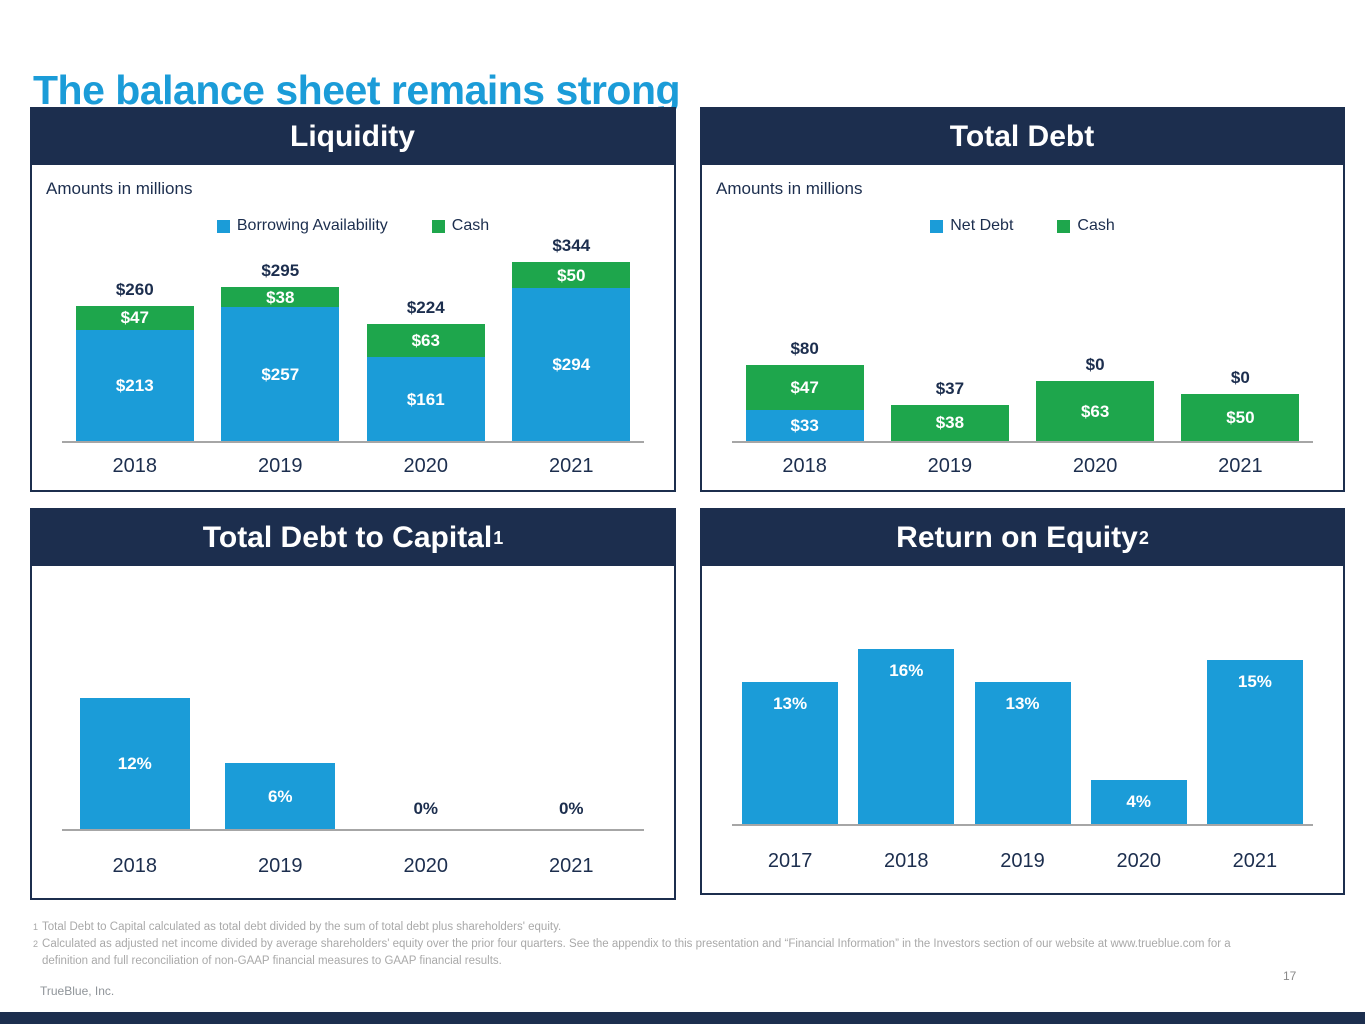 This screenshot has height=1024, width=1365. Describe the element at coordinates (1096, 225) in the screenshot. I see `total-debt-legend-label: Cash` at that location.